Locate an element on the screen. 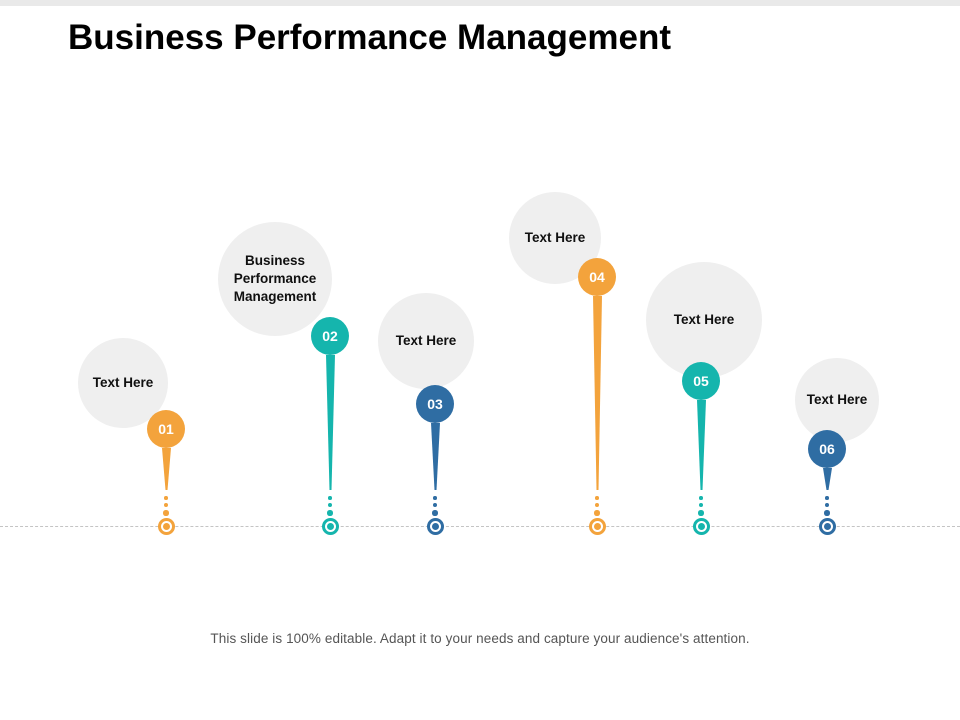 The width and height of the screenshot is (960, 720). pin-bubble-03: Text Here is located at coordinates (426, 341).